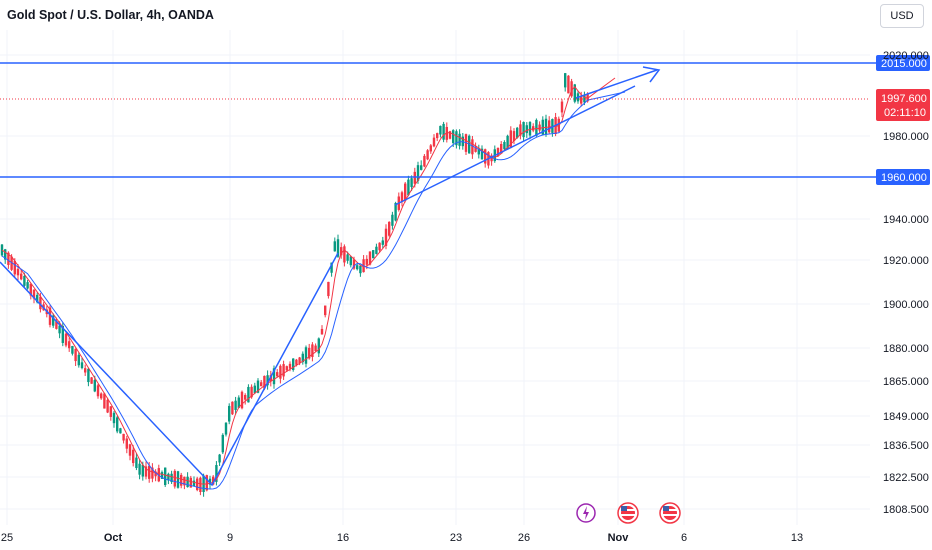 The width and height of the screenshot is (932, 550). I want to click on time-tick-label: 13, so click(797, 538).